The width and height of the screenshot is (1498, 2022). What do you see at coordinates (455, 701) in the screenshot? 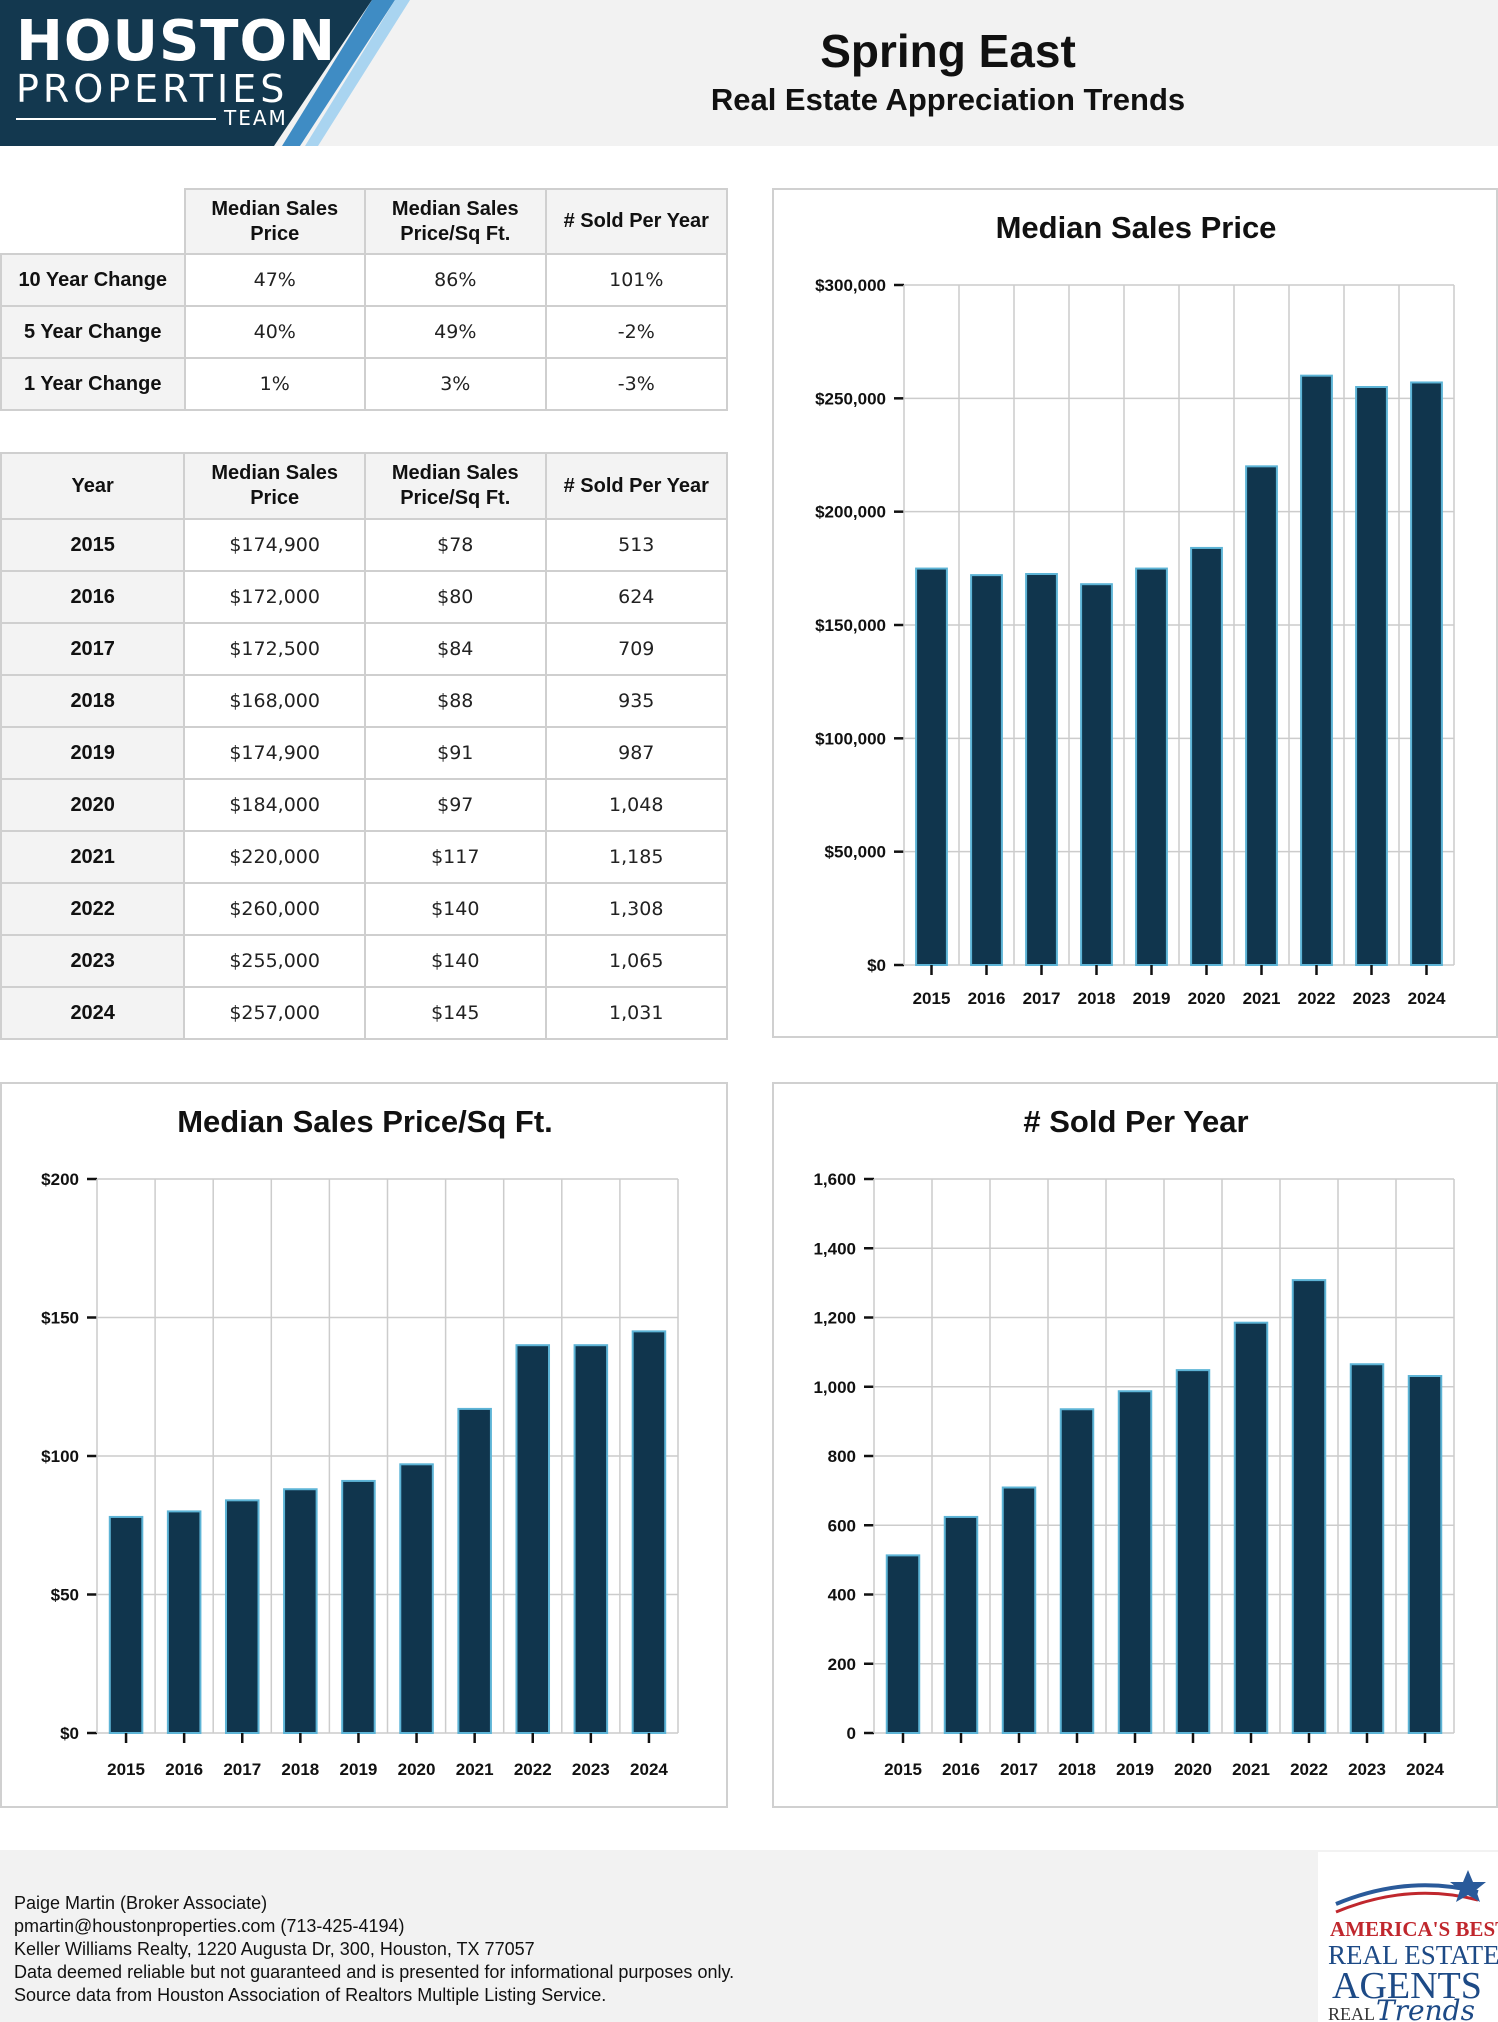
I see `table-cell: $88` at bounding box center [455, 701].